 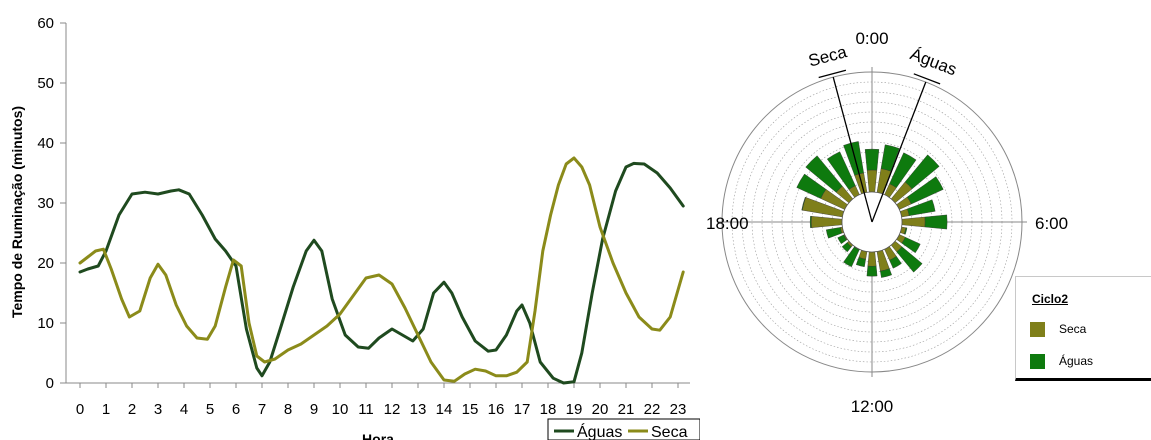 What do you see at coordinates (45, 23) in the screenshot?
I see `y-tick-label: 60` at bounding box center [45, 23].